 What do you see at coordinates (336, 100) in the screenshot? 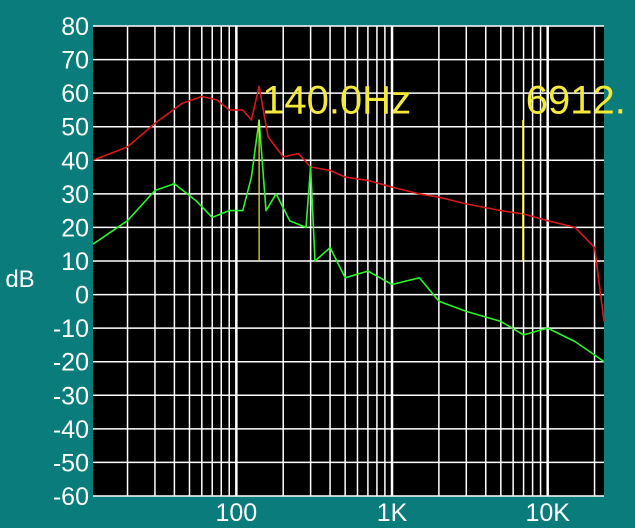
I see `marker-label-1: 140.0Hz` at bounding box center [336, 100].